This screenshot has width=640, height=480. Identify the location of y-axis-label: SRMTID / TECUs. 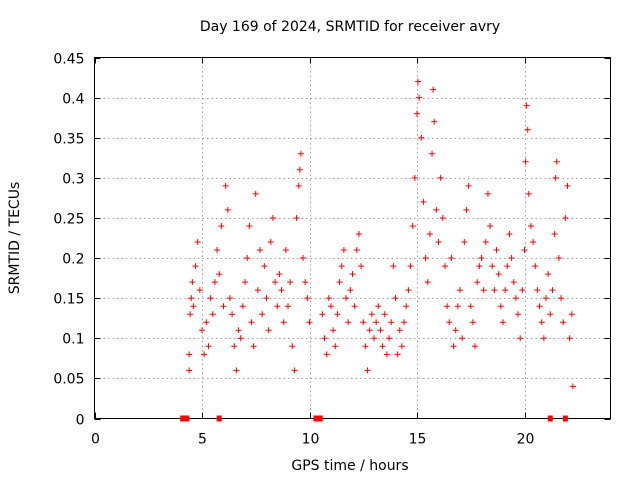
(15, 238).